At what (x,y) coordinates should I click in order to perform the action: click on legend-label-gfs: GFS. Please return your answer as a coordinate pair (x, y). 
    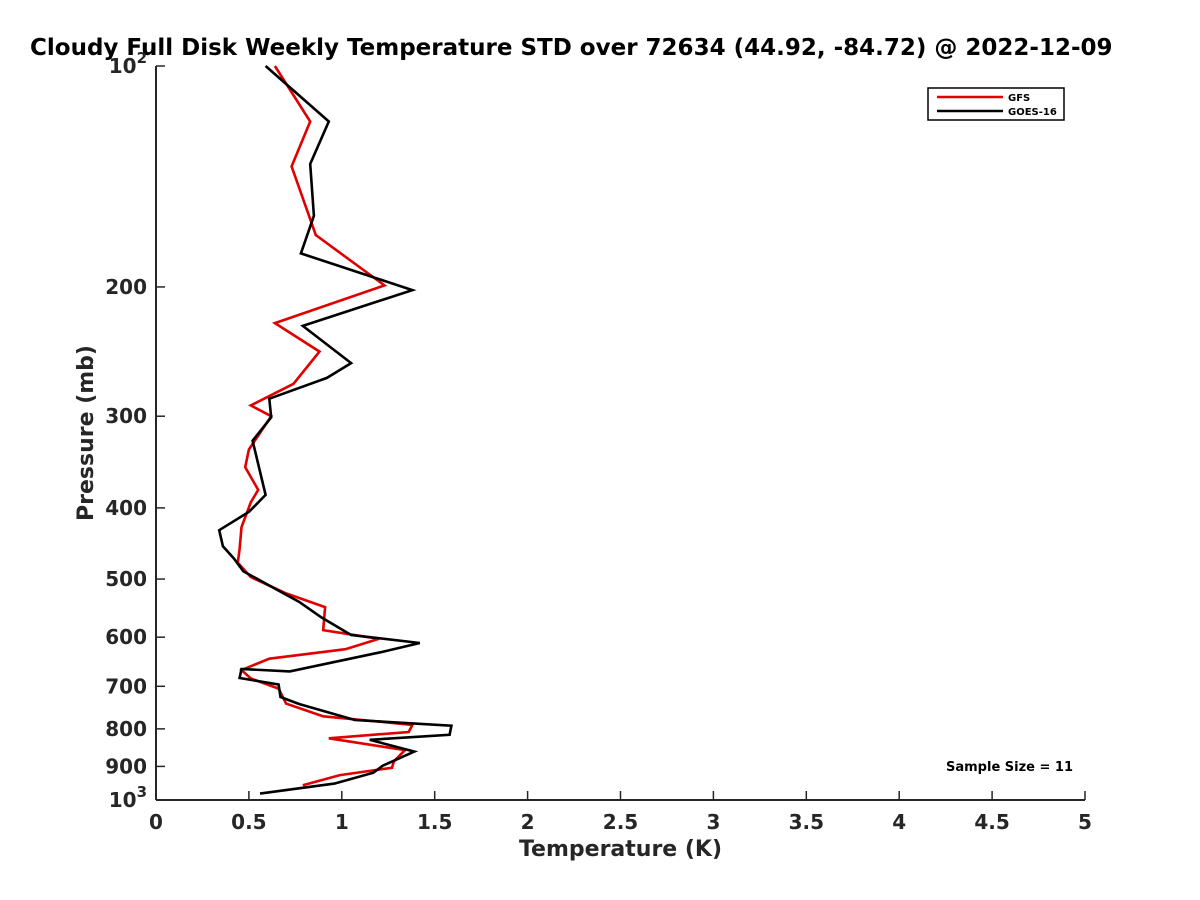
    Looking at the image, I should click on (1019, 98).